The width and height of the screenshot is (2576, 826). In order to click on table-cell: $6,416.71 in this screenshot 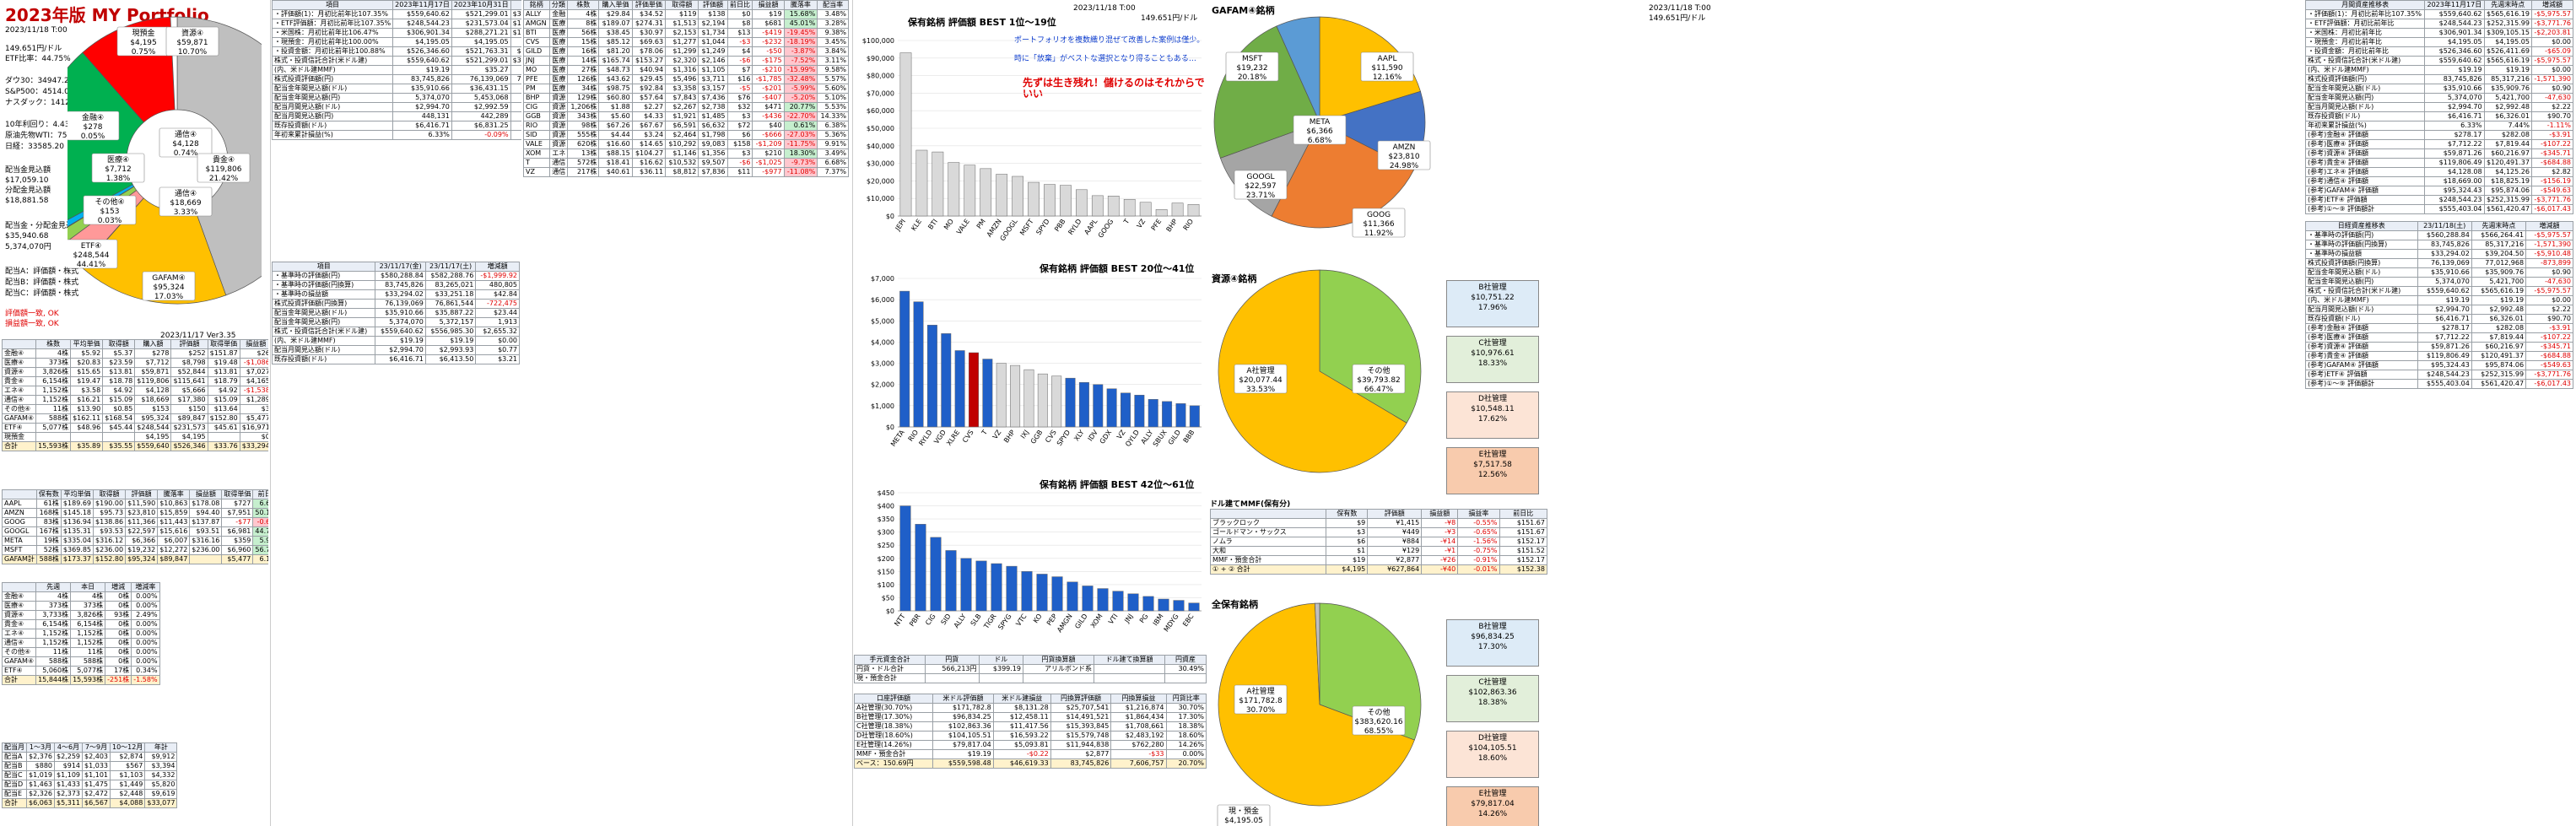, I will do `click(422, 126)`.